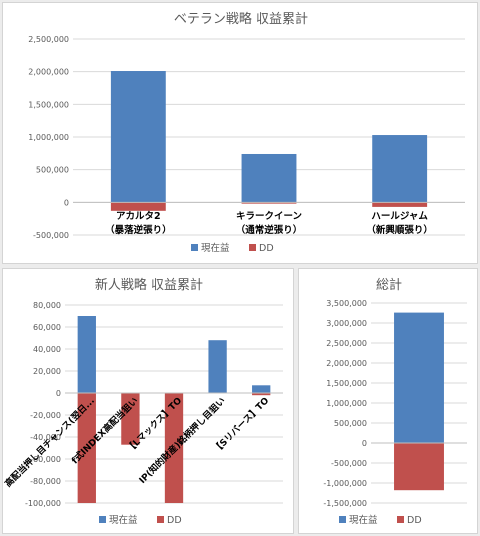 The height and width of the screenshot is (536, 480). Describe the element at coordinates (399, 216) in the screenshot. I see `category-label: ハールジャム` at that location.